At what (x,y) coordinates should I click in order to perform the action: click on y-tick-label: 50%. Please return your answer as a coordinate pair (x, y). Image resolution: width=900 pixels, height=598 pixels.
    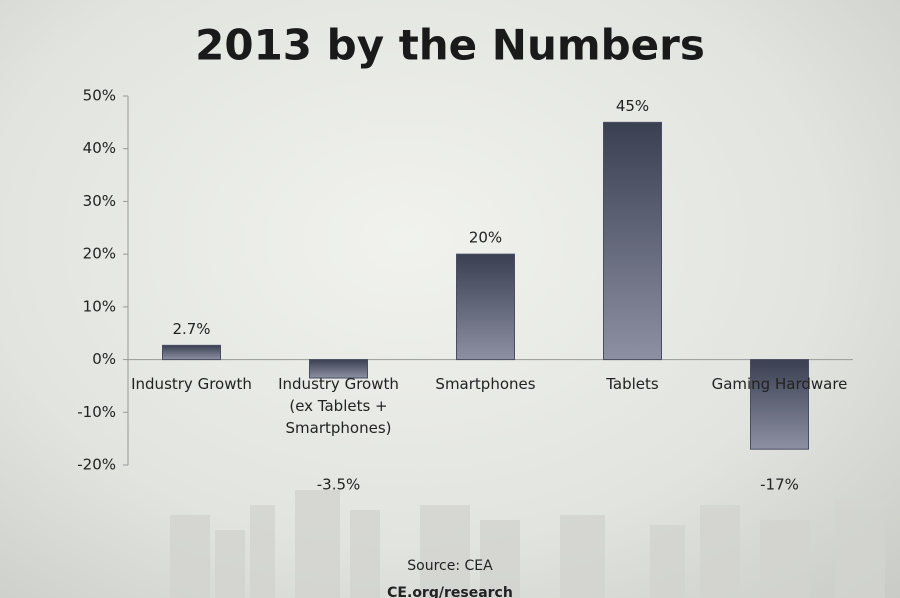
    Looking at the image, I should click on (99, 96).